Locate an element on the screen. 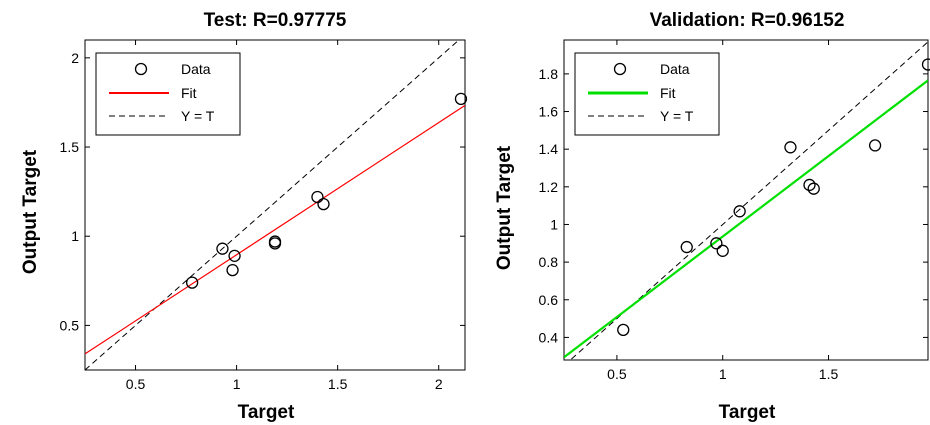 The height and width of the screenshot is (425, 930). chart-title: Test: R=0.97775 is located at coordinates (275, 20).